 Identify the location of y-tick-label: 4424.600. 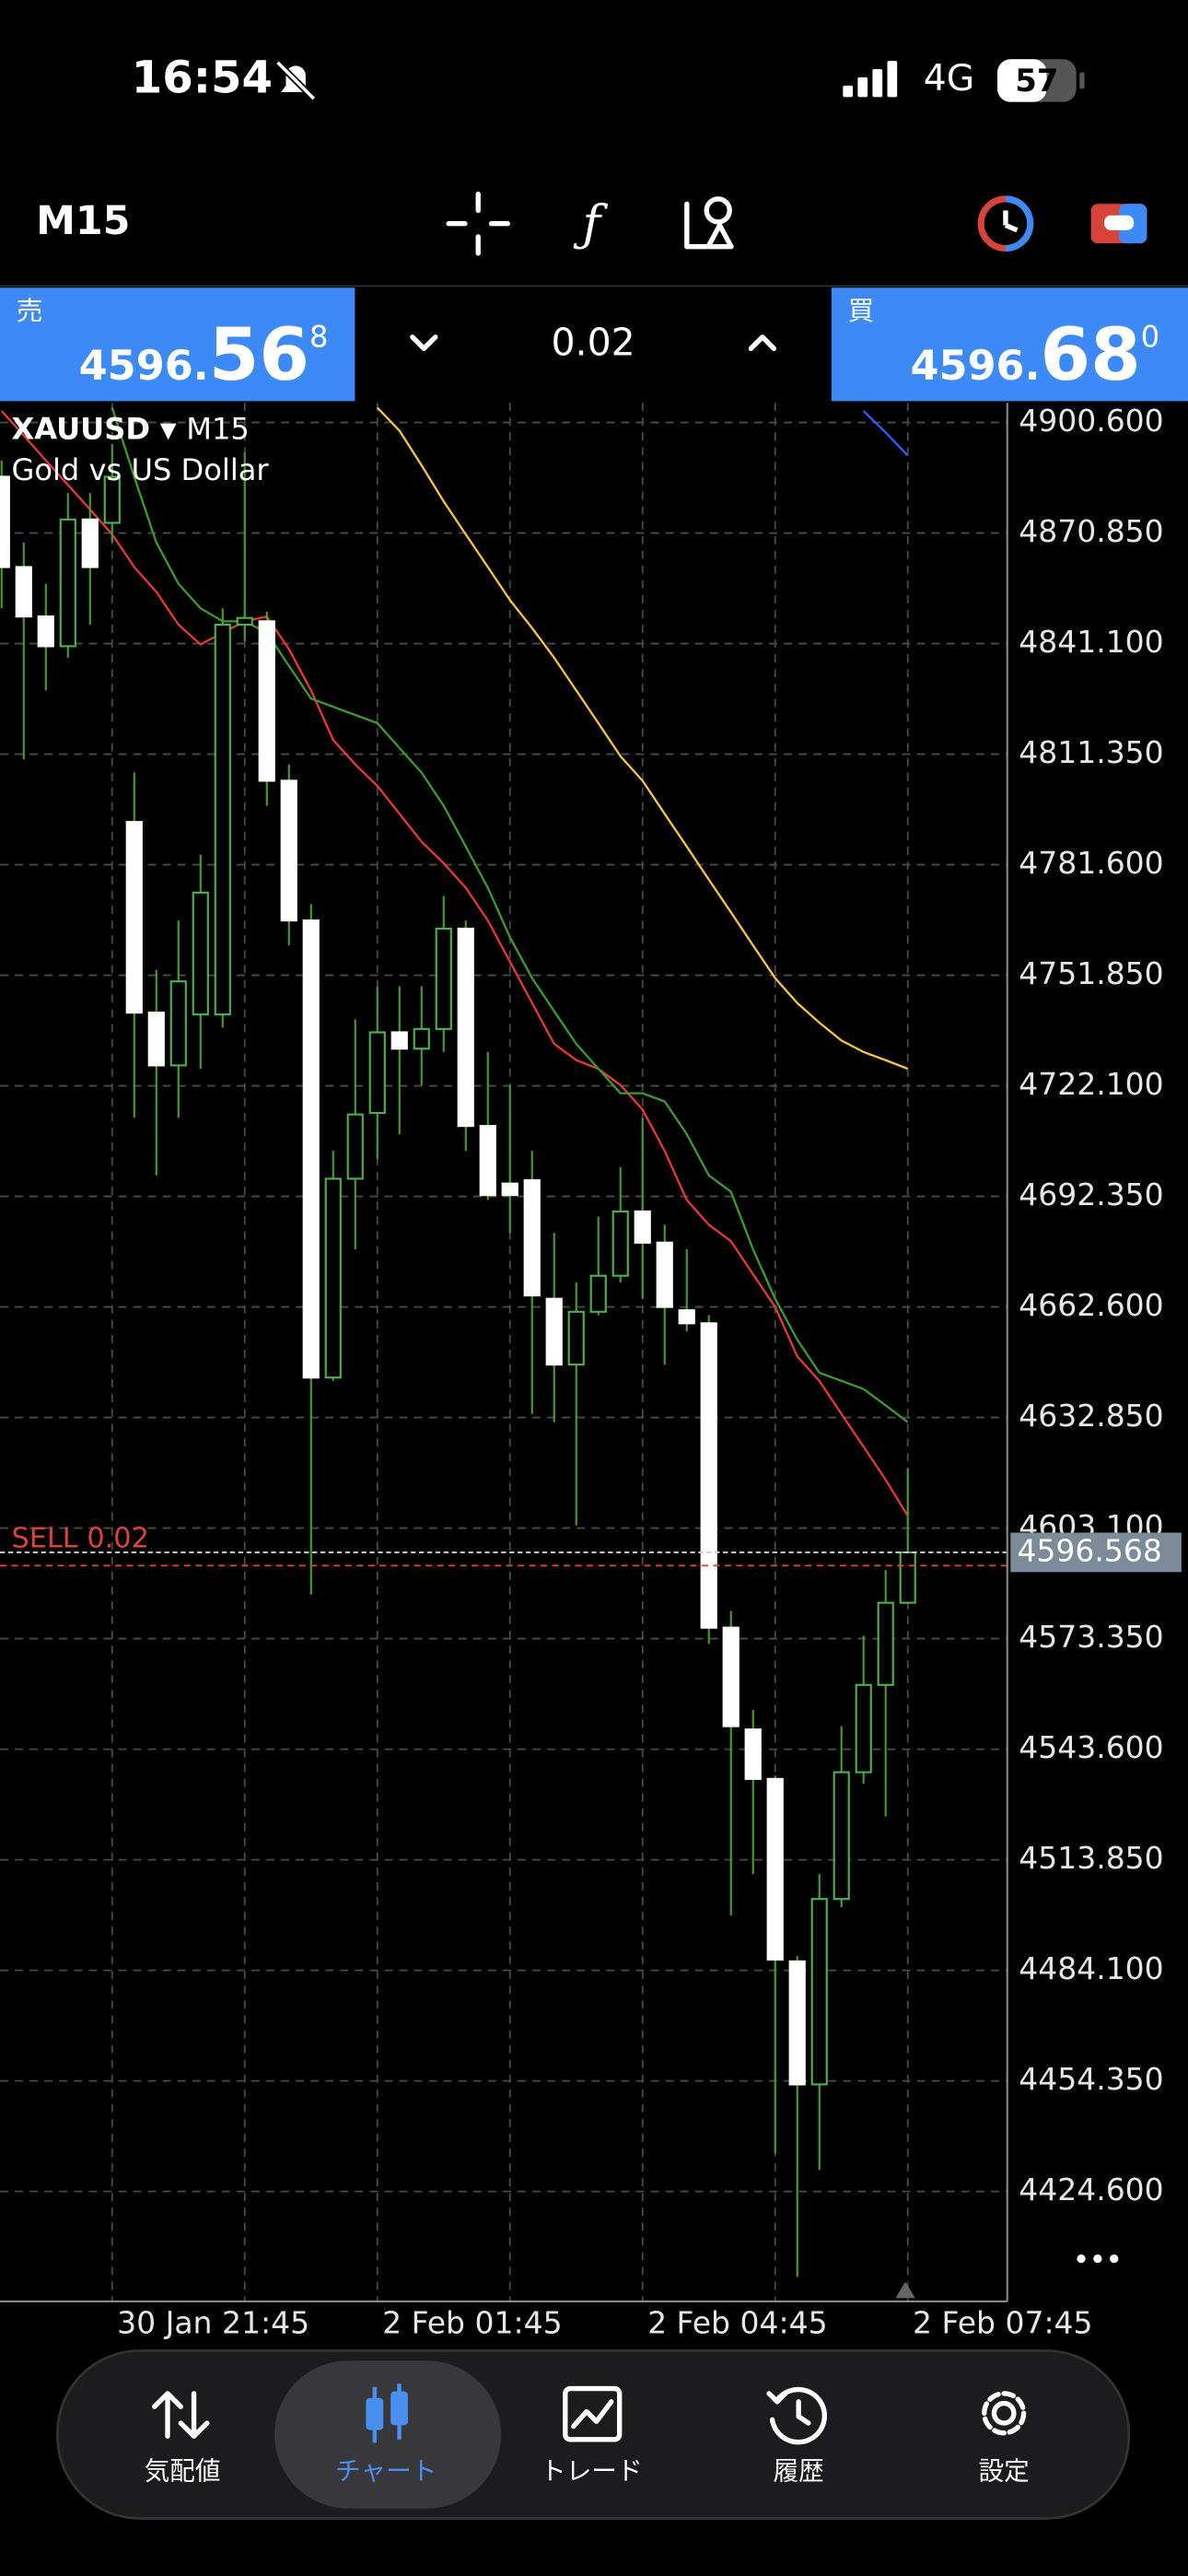
(1091, 2189).